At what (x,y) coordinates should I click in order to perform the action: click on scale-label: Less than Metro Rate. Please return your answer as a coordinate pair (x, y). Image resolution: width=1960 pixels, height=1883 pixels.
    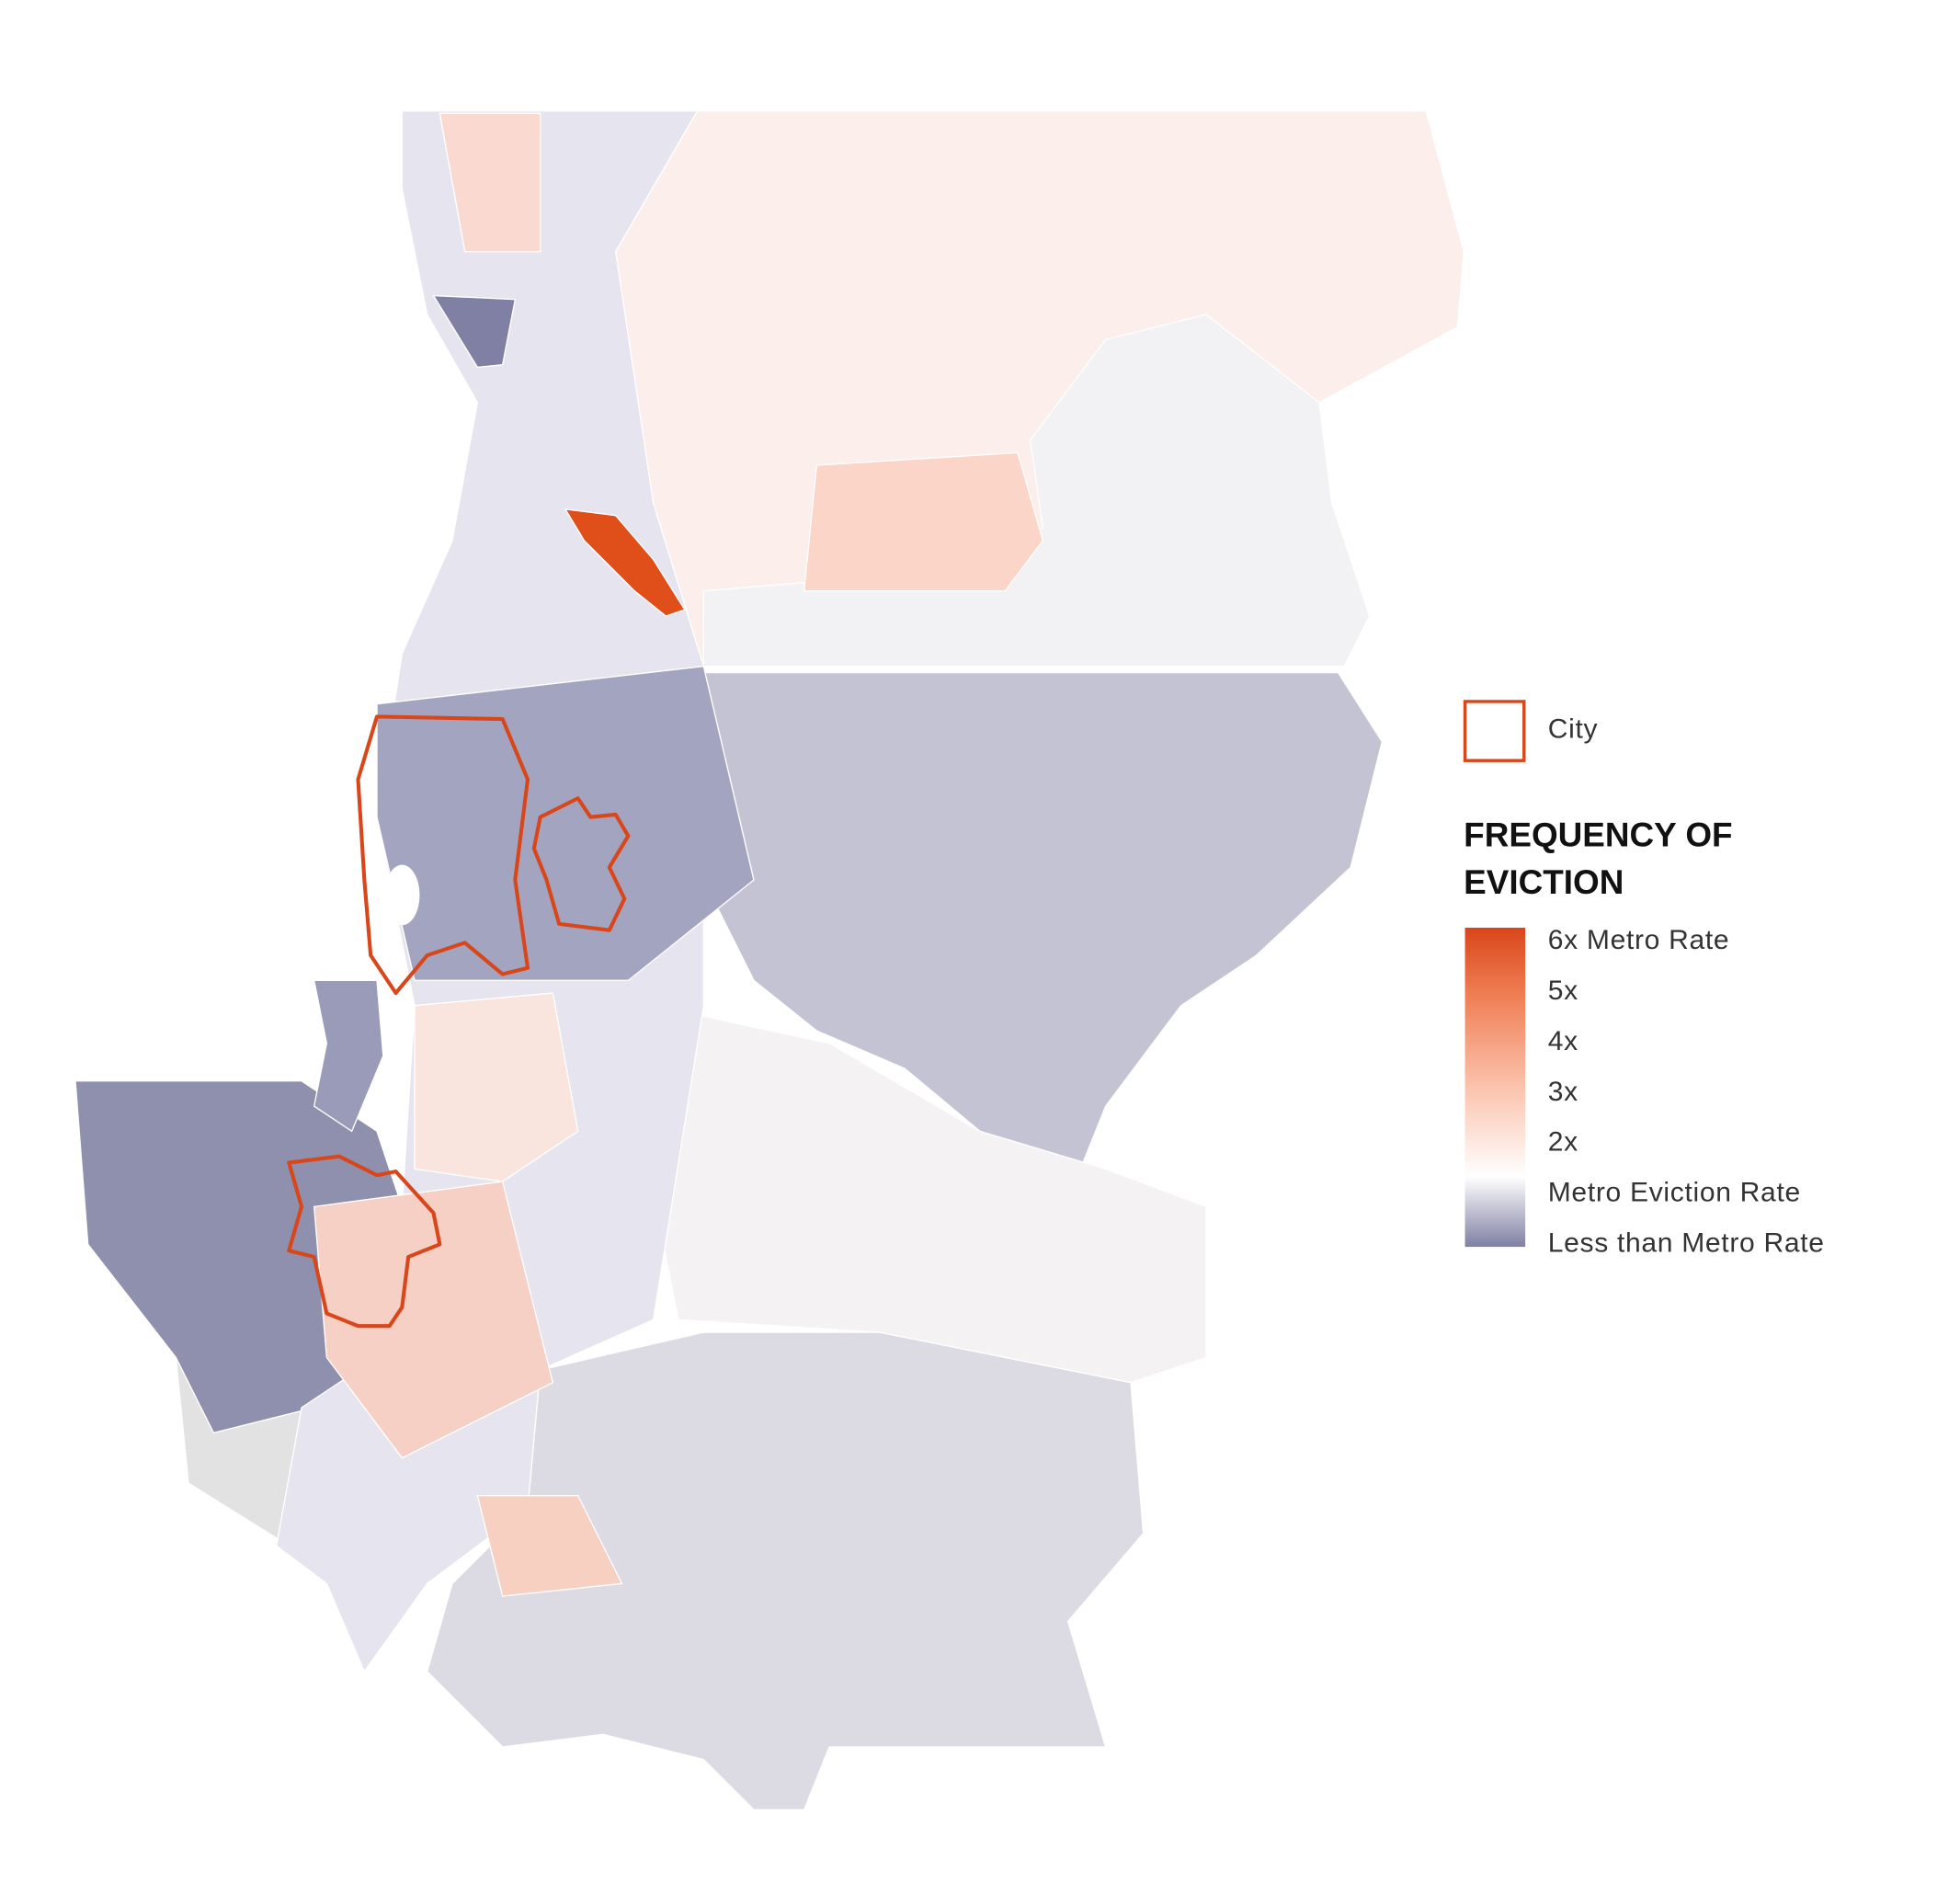
    Looking at the image, I should click on (1686, 1243).